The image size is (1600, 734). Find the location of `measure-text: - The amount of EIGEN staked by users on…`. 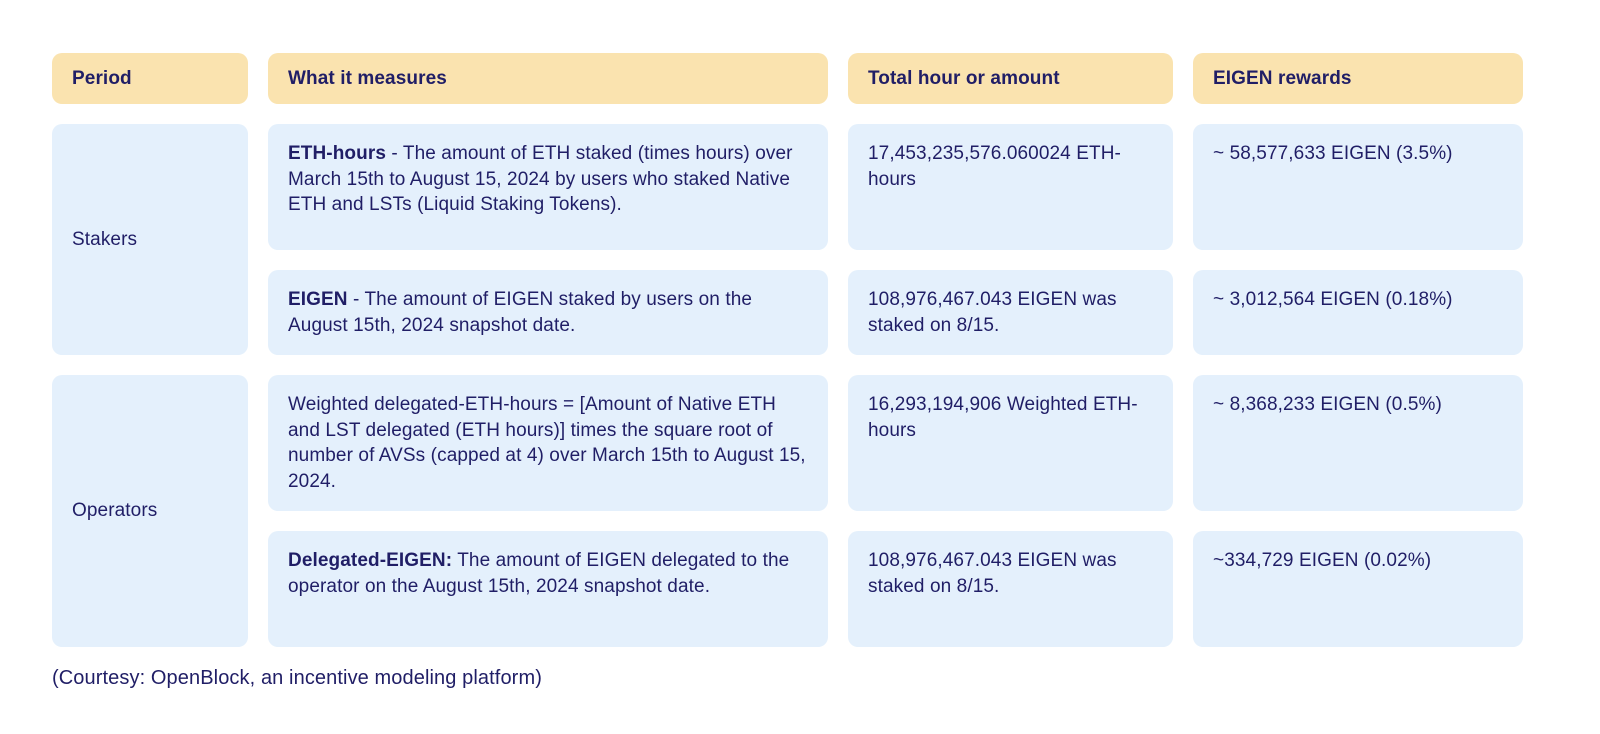

measure-text: - The amount of EIGEN staked by users on… is located at coordinates (520, 312).